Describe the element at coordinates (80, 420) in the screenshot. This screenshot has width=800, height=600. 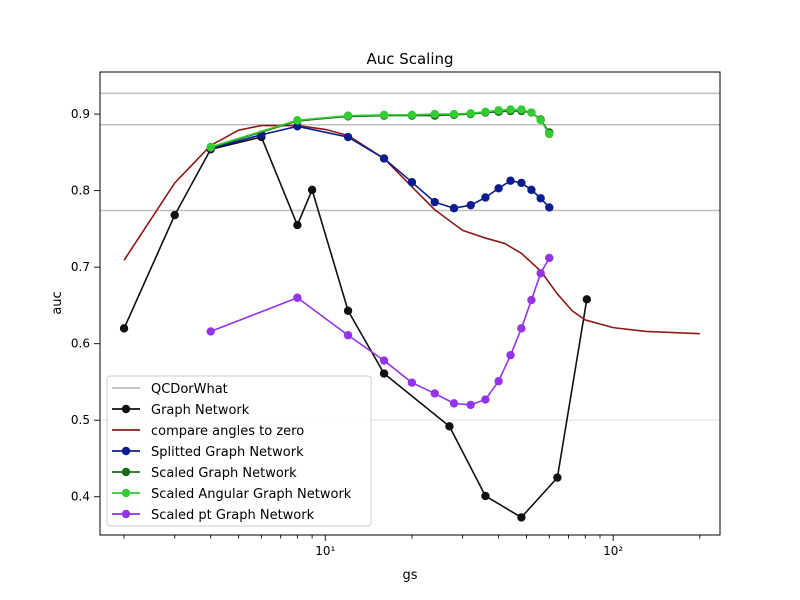
I see `y-tick-label: 0.5` at that location.